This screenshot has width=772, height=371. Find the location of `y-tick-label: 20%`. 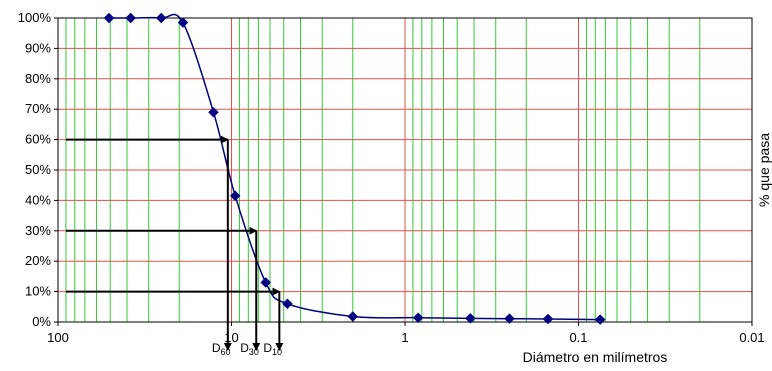

y-tick-label: 20% is located at coordinates (38, 260).